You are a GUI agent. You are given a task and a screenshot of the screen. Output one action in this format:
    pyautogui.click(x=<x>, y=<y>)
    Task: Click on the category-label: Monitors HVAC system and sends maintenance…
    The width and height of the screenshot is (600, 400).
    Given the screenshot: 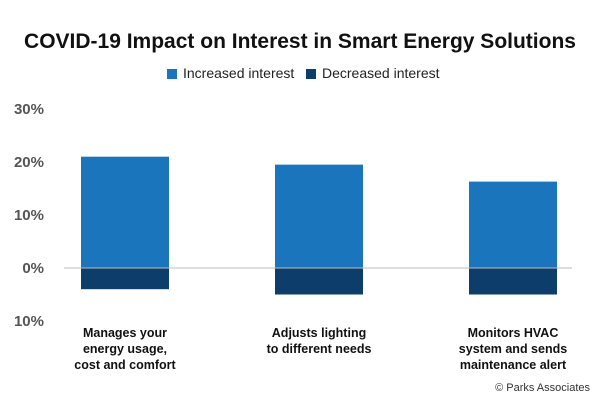 What is the action you would take?
    pyautogui.click(x=513, y=349)
    